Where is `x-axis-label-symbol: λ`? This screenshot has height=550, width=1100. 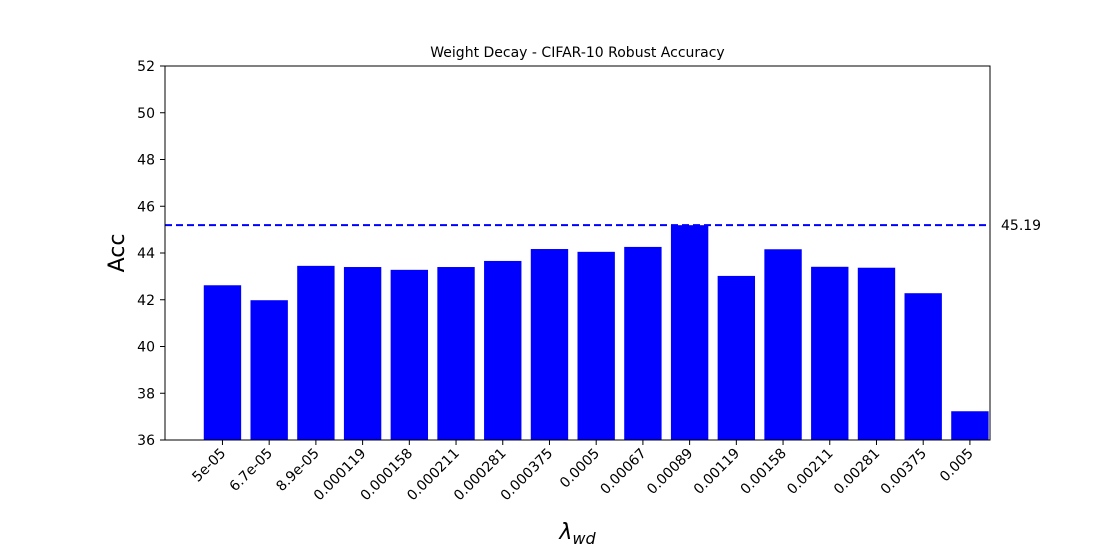 x-axis-label-symbol: λ is located at coordinates (565, 532).